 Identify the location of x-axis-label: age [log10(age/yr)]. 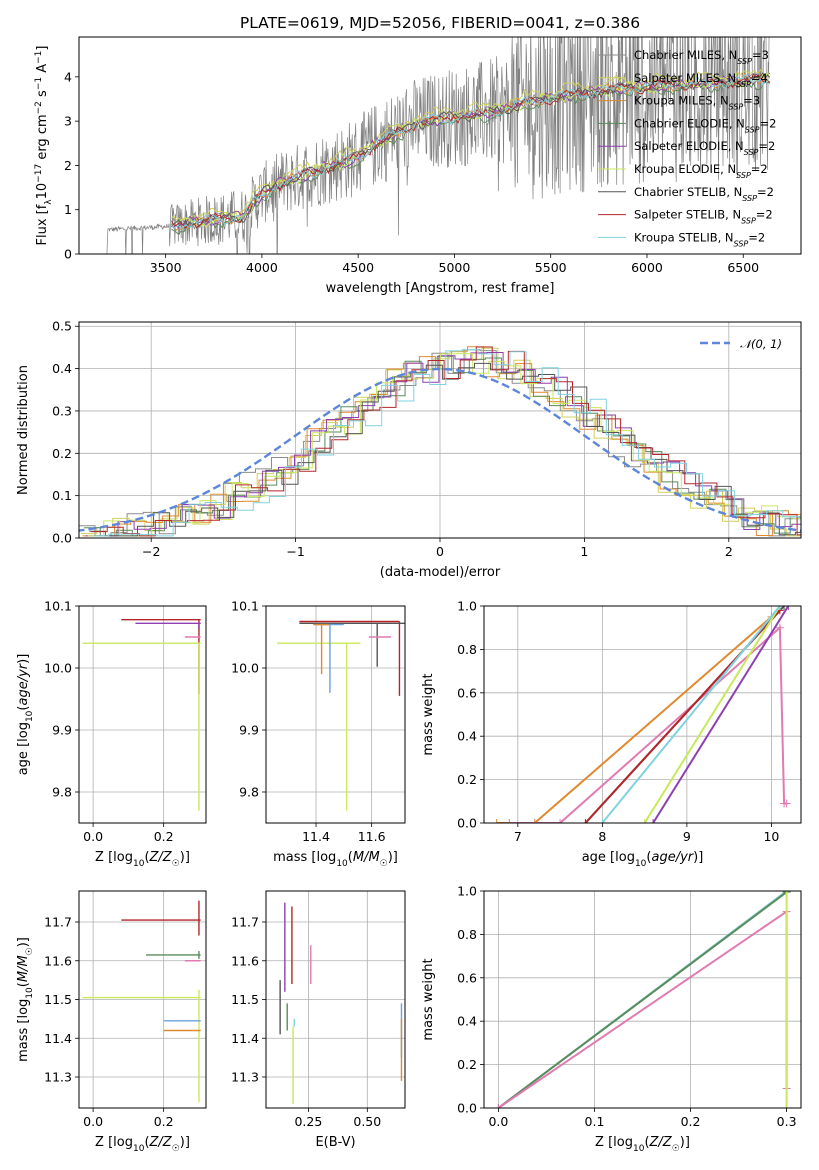
(643, 859).